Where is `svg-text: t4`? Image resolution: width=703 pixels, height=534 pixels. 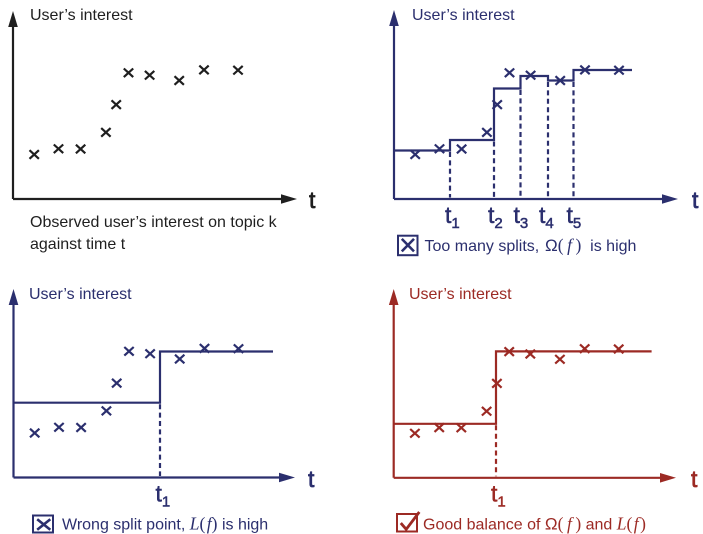
svg-text: t4 is located at coordinates (546, 217).